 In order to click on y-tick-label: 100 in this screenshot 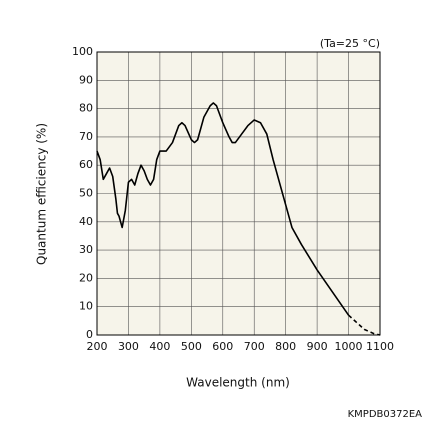, I will do `click(82, 51)`.